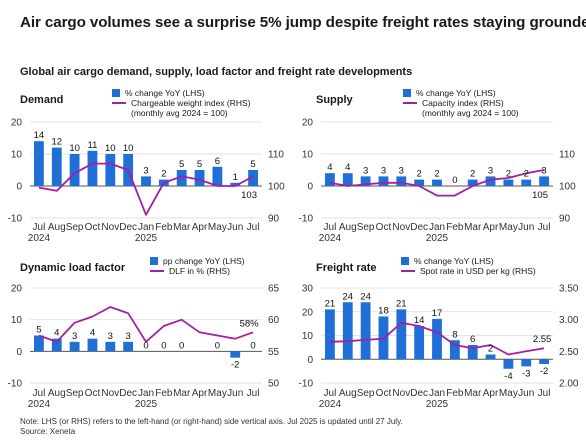 The image size is (586, 440). What do you see at coordinates (569, 352) in the screenshot?
I see `y2-tick-label: 2.50` at bounding box center [569, 352].